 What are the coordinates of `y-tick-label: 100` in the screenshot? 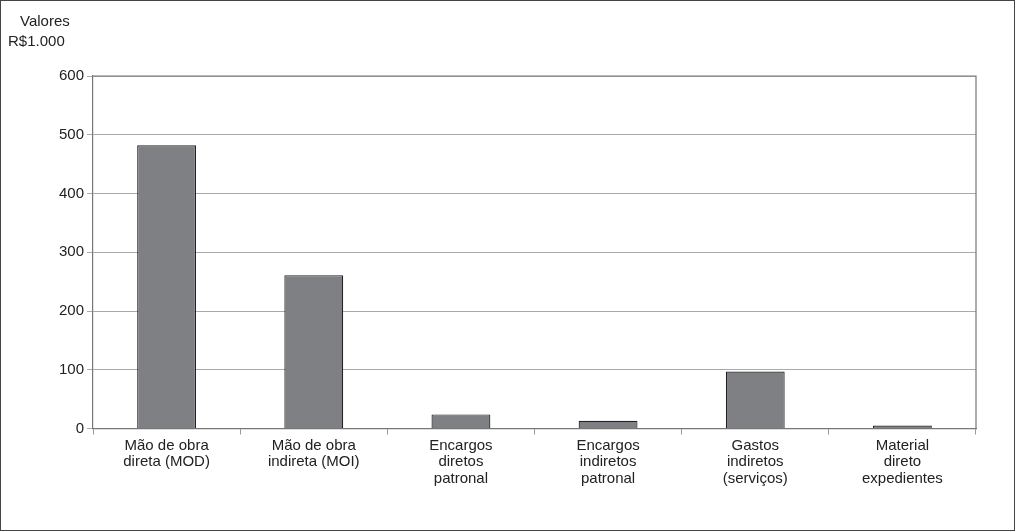 It's located at (72, 368).